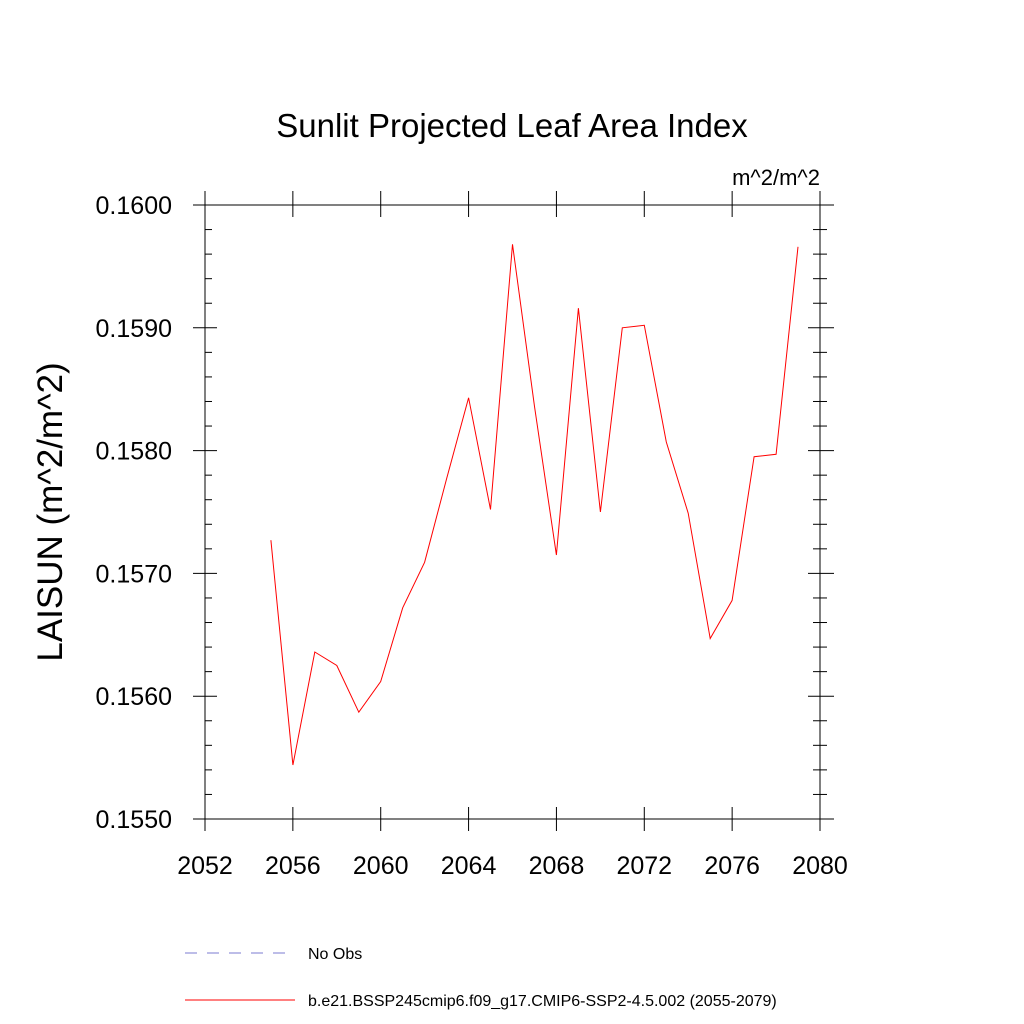 The width and height of the screenshot is (1024, 1024). I want to click on y-tick-label: 0.1550, so click(134, 820).